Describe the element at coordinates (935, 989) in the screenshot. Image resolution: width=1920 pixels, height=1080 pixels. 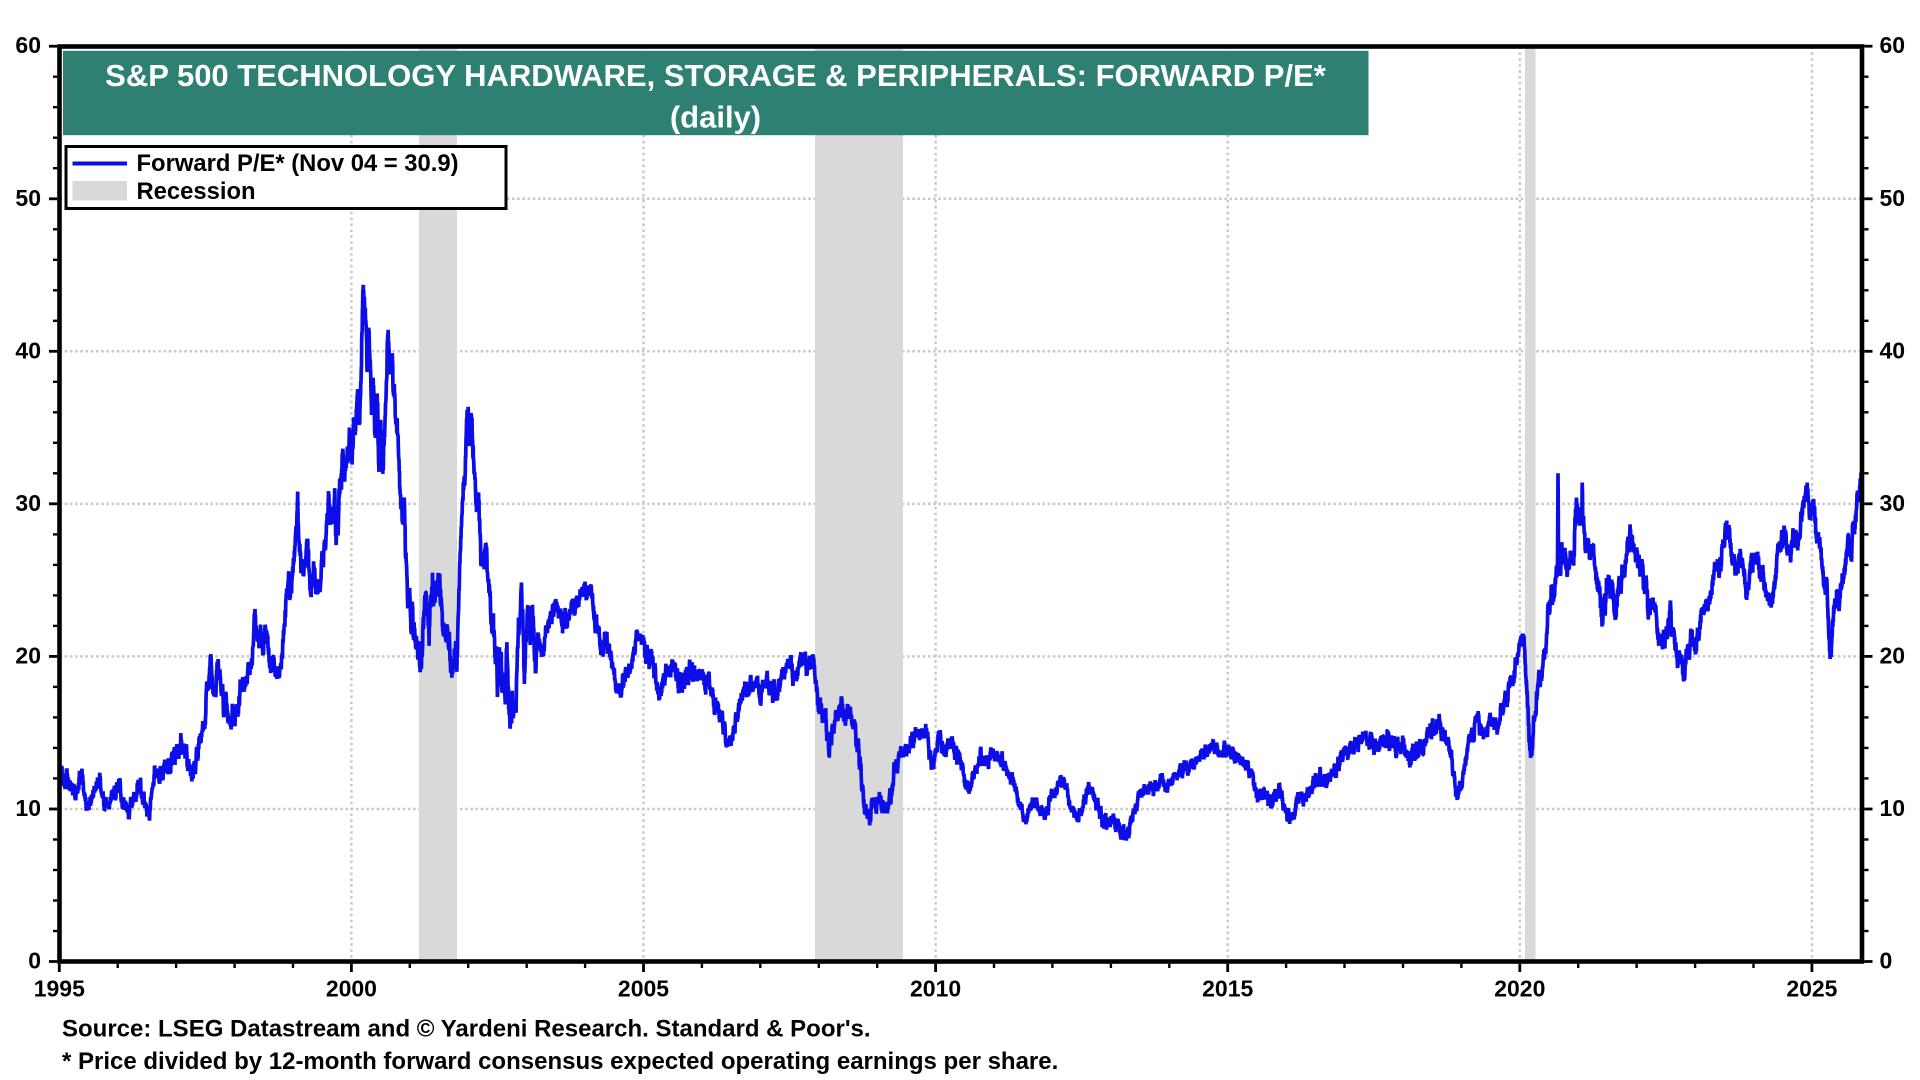
I see `svg-text: 2010` at that location.